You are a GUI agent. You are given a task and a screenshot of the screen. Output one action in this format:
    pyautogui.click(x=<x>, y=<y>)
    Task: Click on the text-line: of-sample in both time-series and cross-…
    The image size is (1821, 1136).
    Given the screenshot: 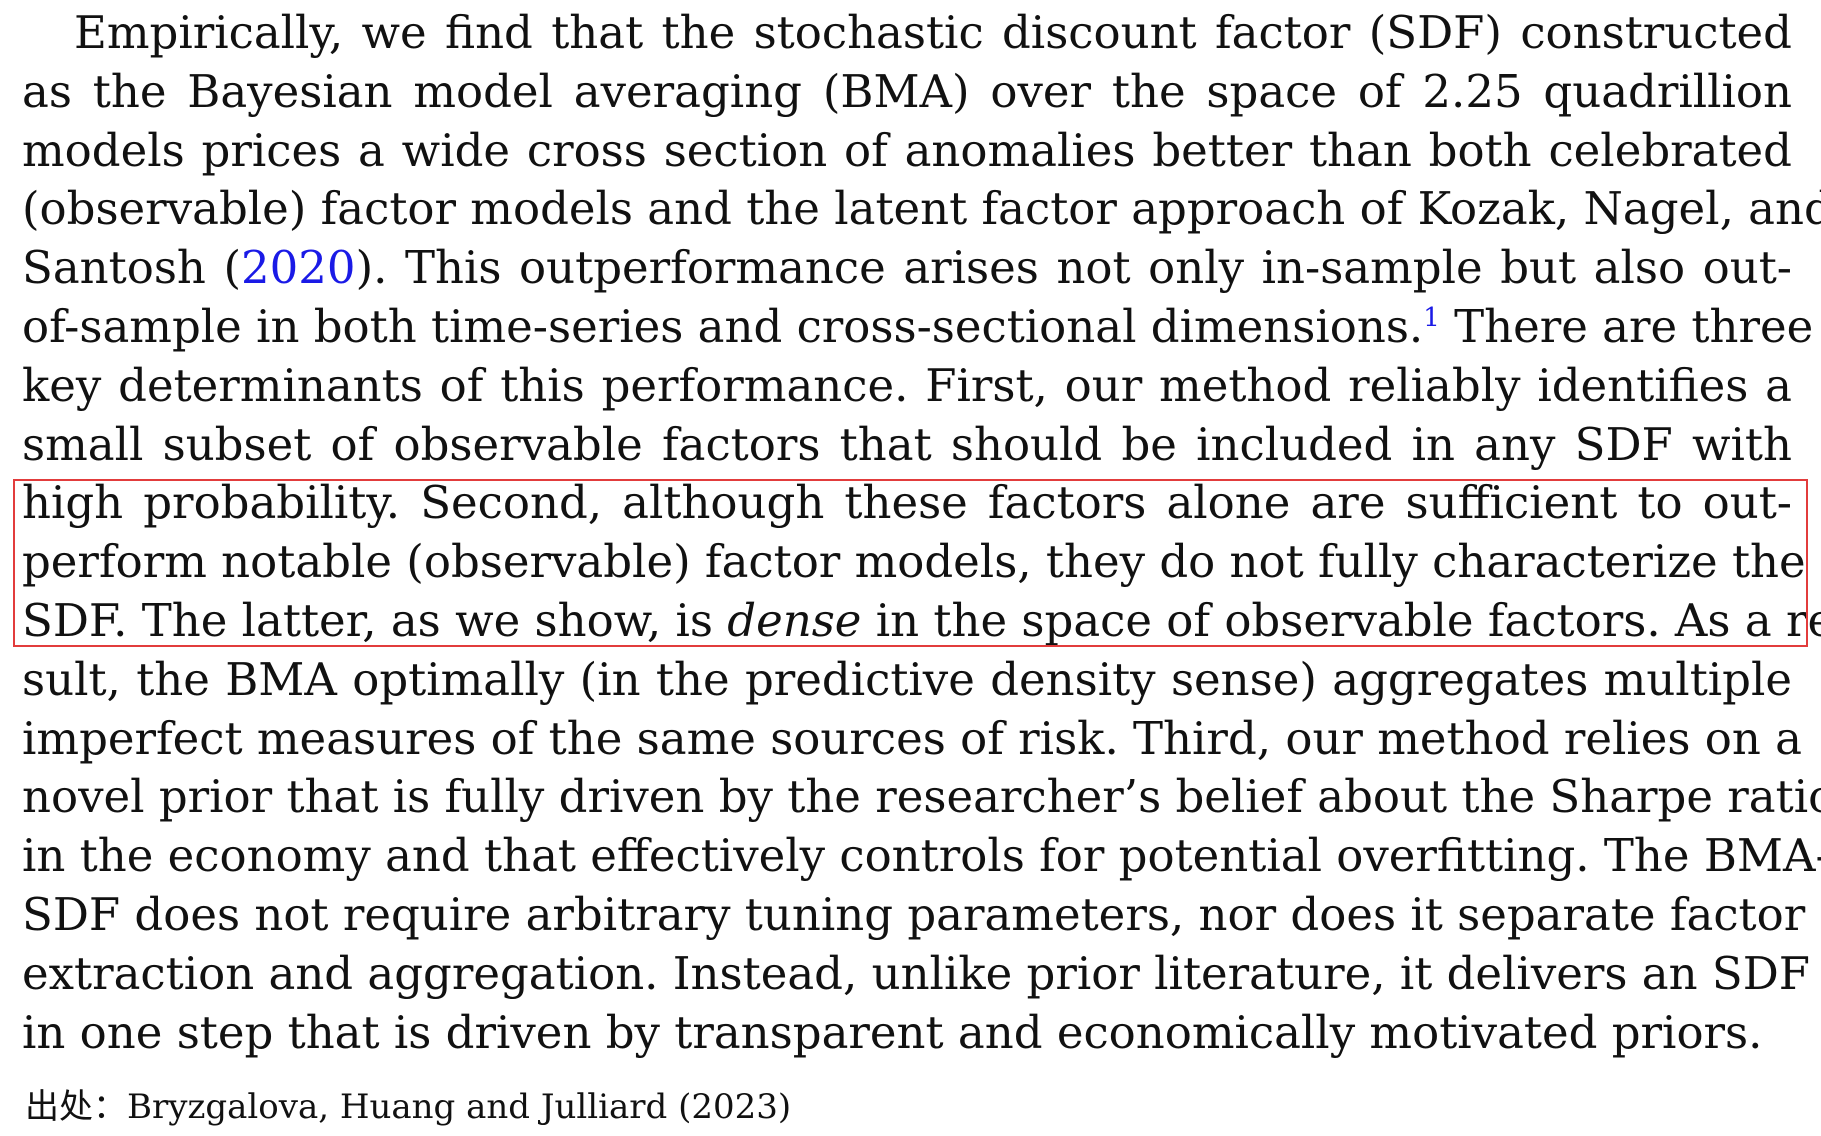 What is the action you would take?
    pyautogui.click(x=917, y=327)
    